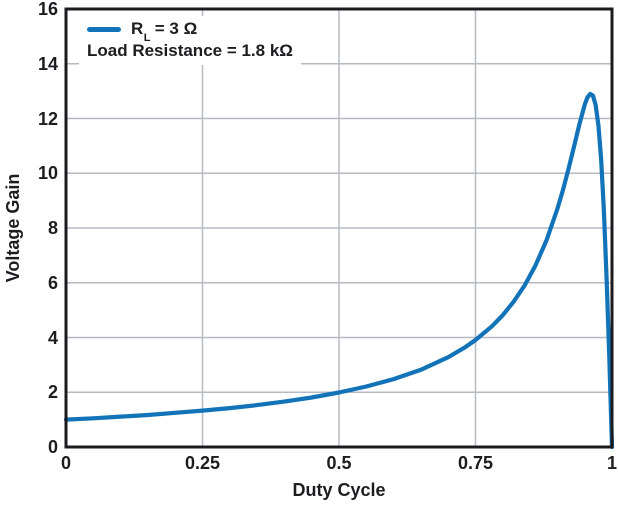  Describe the element at coordinates (52, 392) in the screenshot. I see `y-tick-label: 2` at that location.